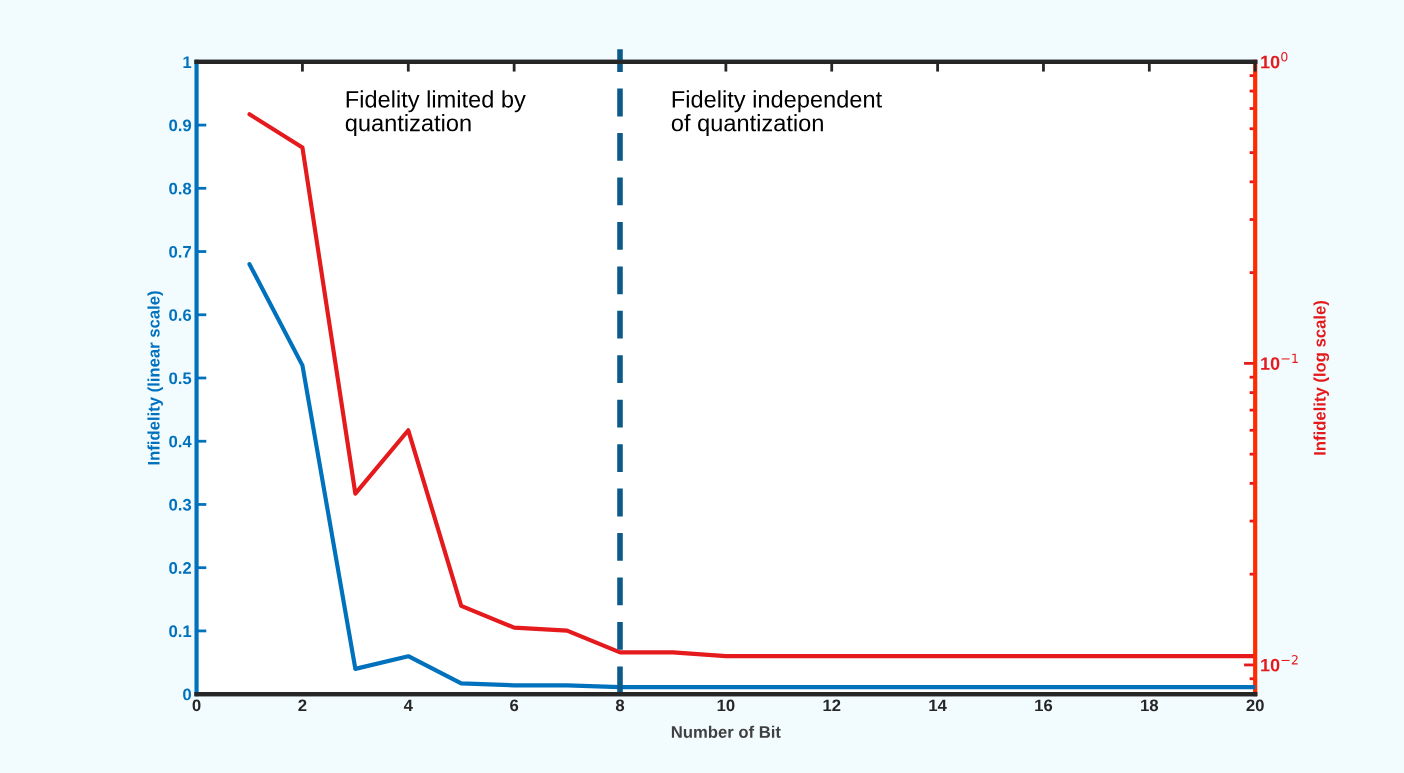 Image resolution: width=1404 pixels, height=773 pixels. I want to click on y-tick-label: 1, so click(187, 62).